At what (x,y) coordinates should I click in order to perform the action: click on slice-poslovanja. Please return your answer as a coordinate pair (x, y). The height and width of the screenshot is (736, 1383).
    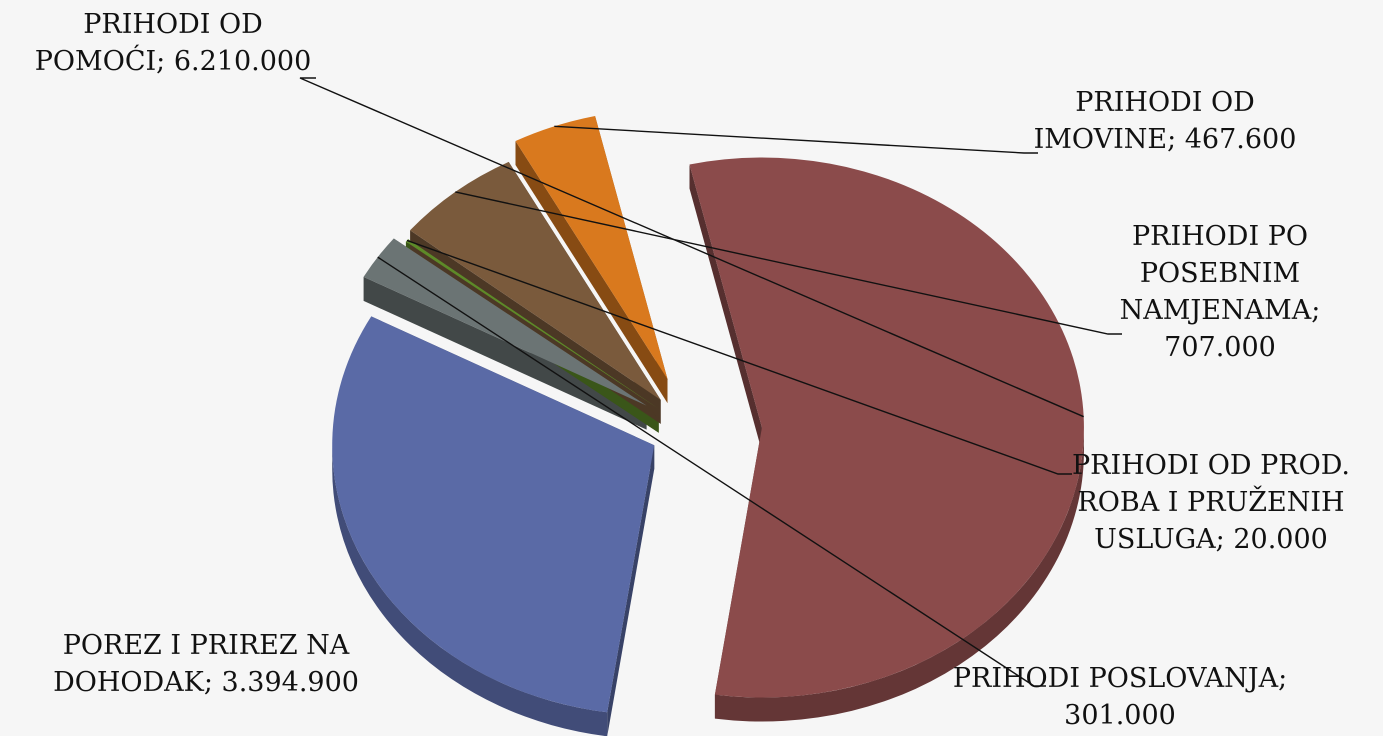
    Looking at the image, I should click on (505, 322).